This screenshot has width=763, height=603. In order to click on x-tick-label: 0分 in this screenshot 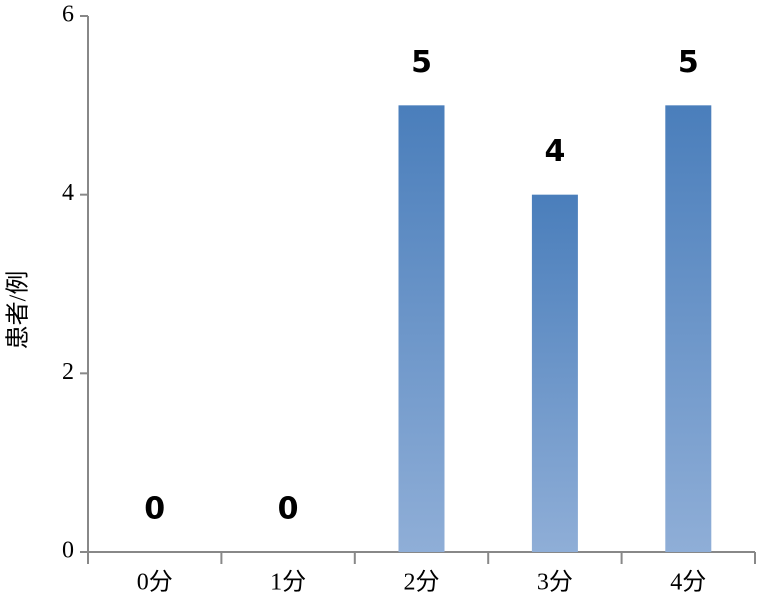, I will do `click(155, 582)`.